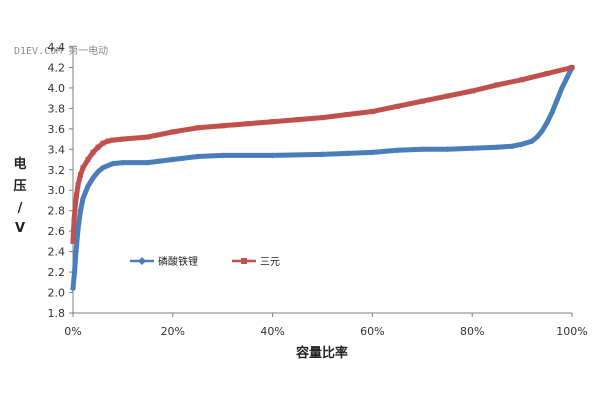 Image resolution: width=600 pixels, height=400 pixels. What do you see at coordinates (178, 261) in the screenshot?
I see `legend-label: 磷酸铁锂` at bounding box center [178, 261].